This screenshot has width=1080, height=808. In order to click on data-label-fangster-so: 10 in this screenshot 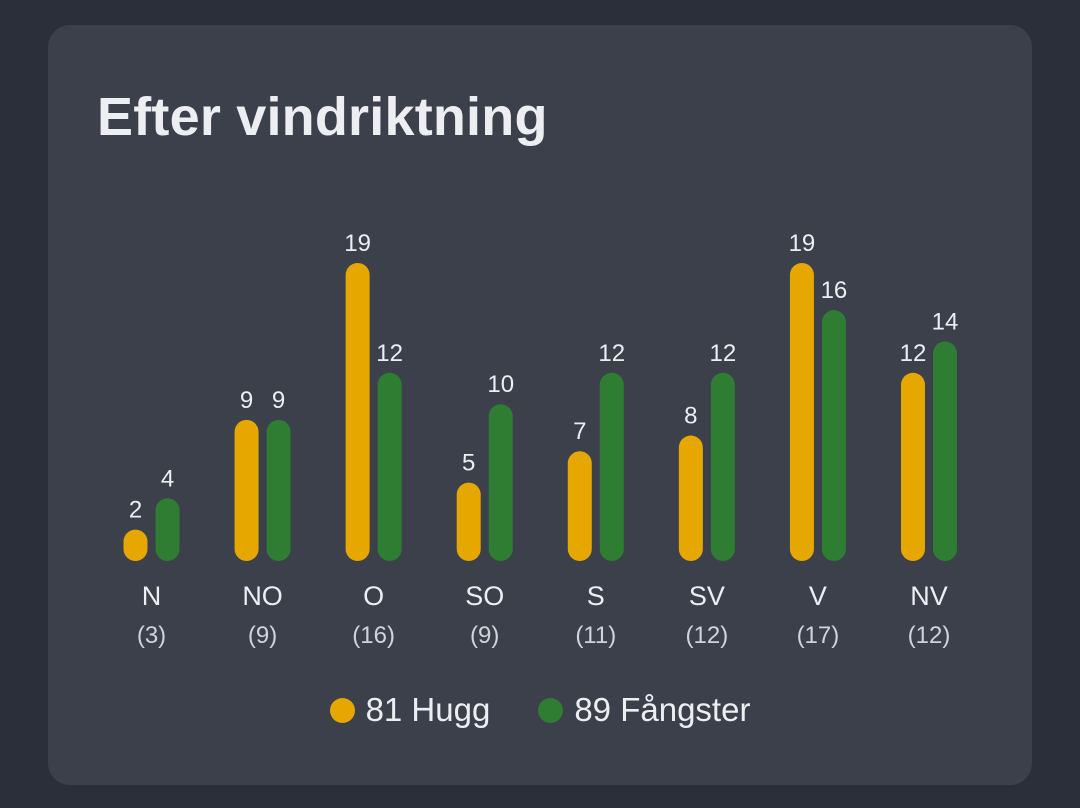, I will do `click(500, 384)`.